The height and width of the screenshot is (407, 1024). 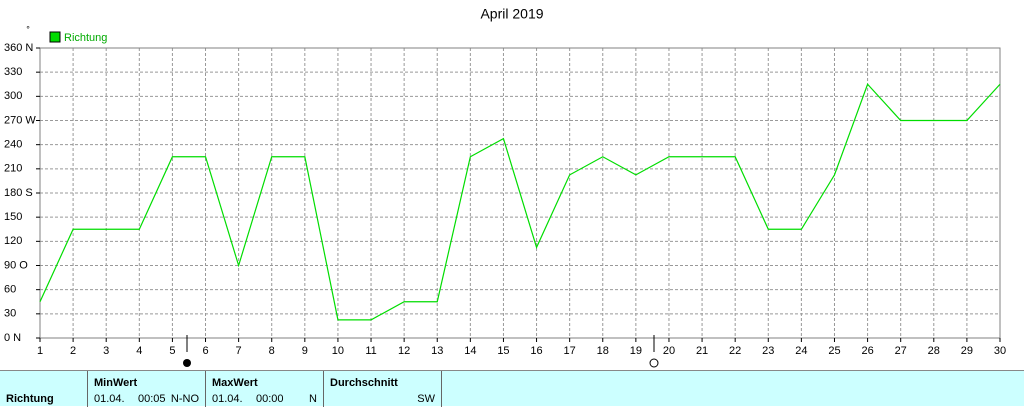 I want to click on y-tick-label: 270 W, so click(x=20, y=120).